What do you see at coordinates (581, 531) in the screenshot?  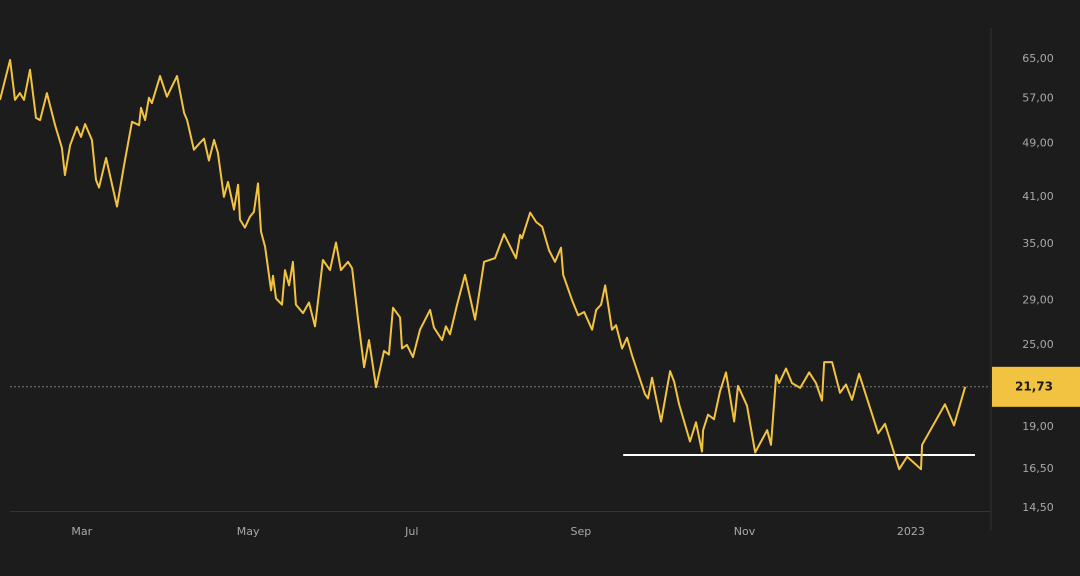 I see `x-tick-label: Sep` at bounding box center [581, 531].